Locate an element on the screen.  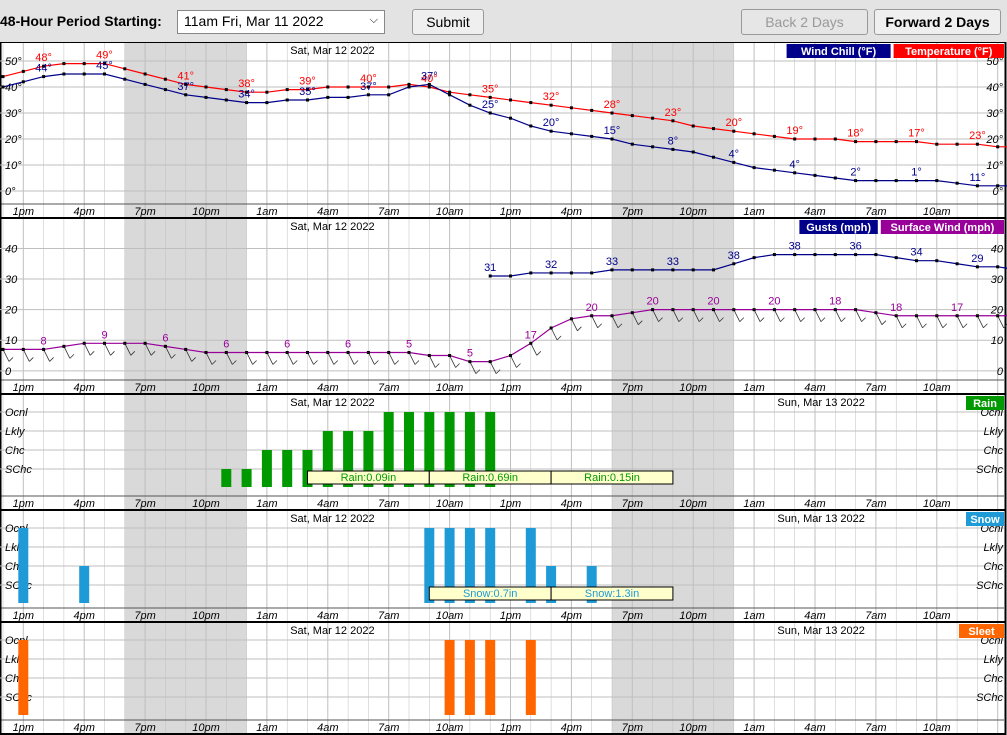
date-label: Sun, Mar 13 2022 is located at coordinates (820, 631).